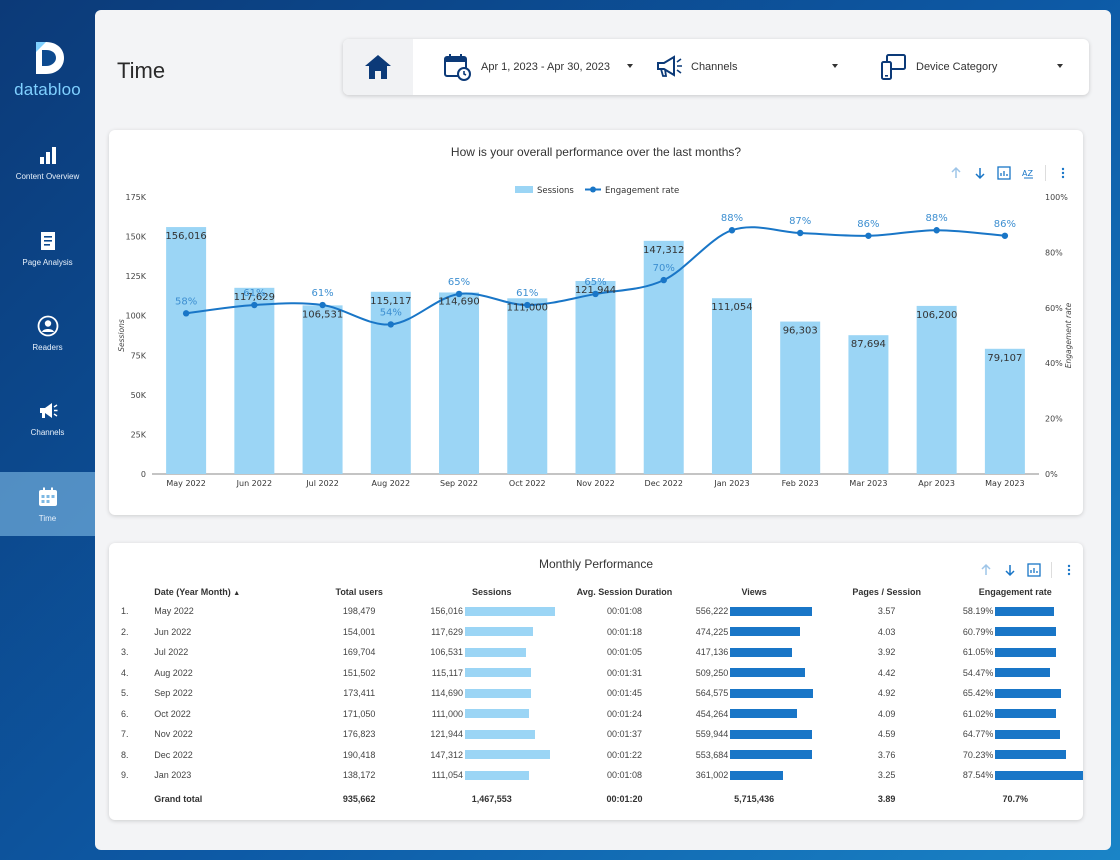  Describe the element at coordinates (624, 631) in the screenshot. I see `cell-avg-session-duration: 00:01:18` at that location.